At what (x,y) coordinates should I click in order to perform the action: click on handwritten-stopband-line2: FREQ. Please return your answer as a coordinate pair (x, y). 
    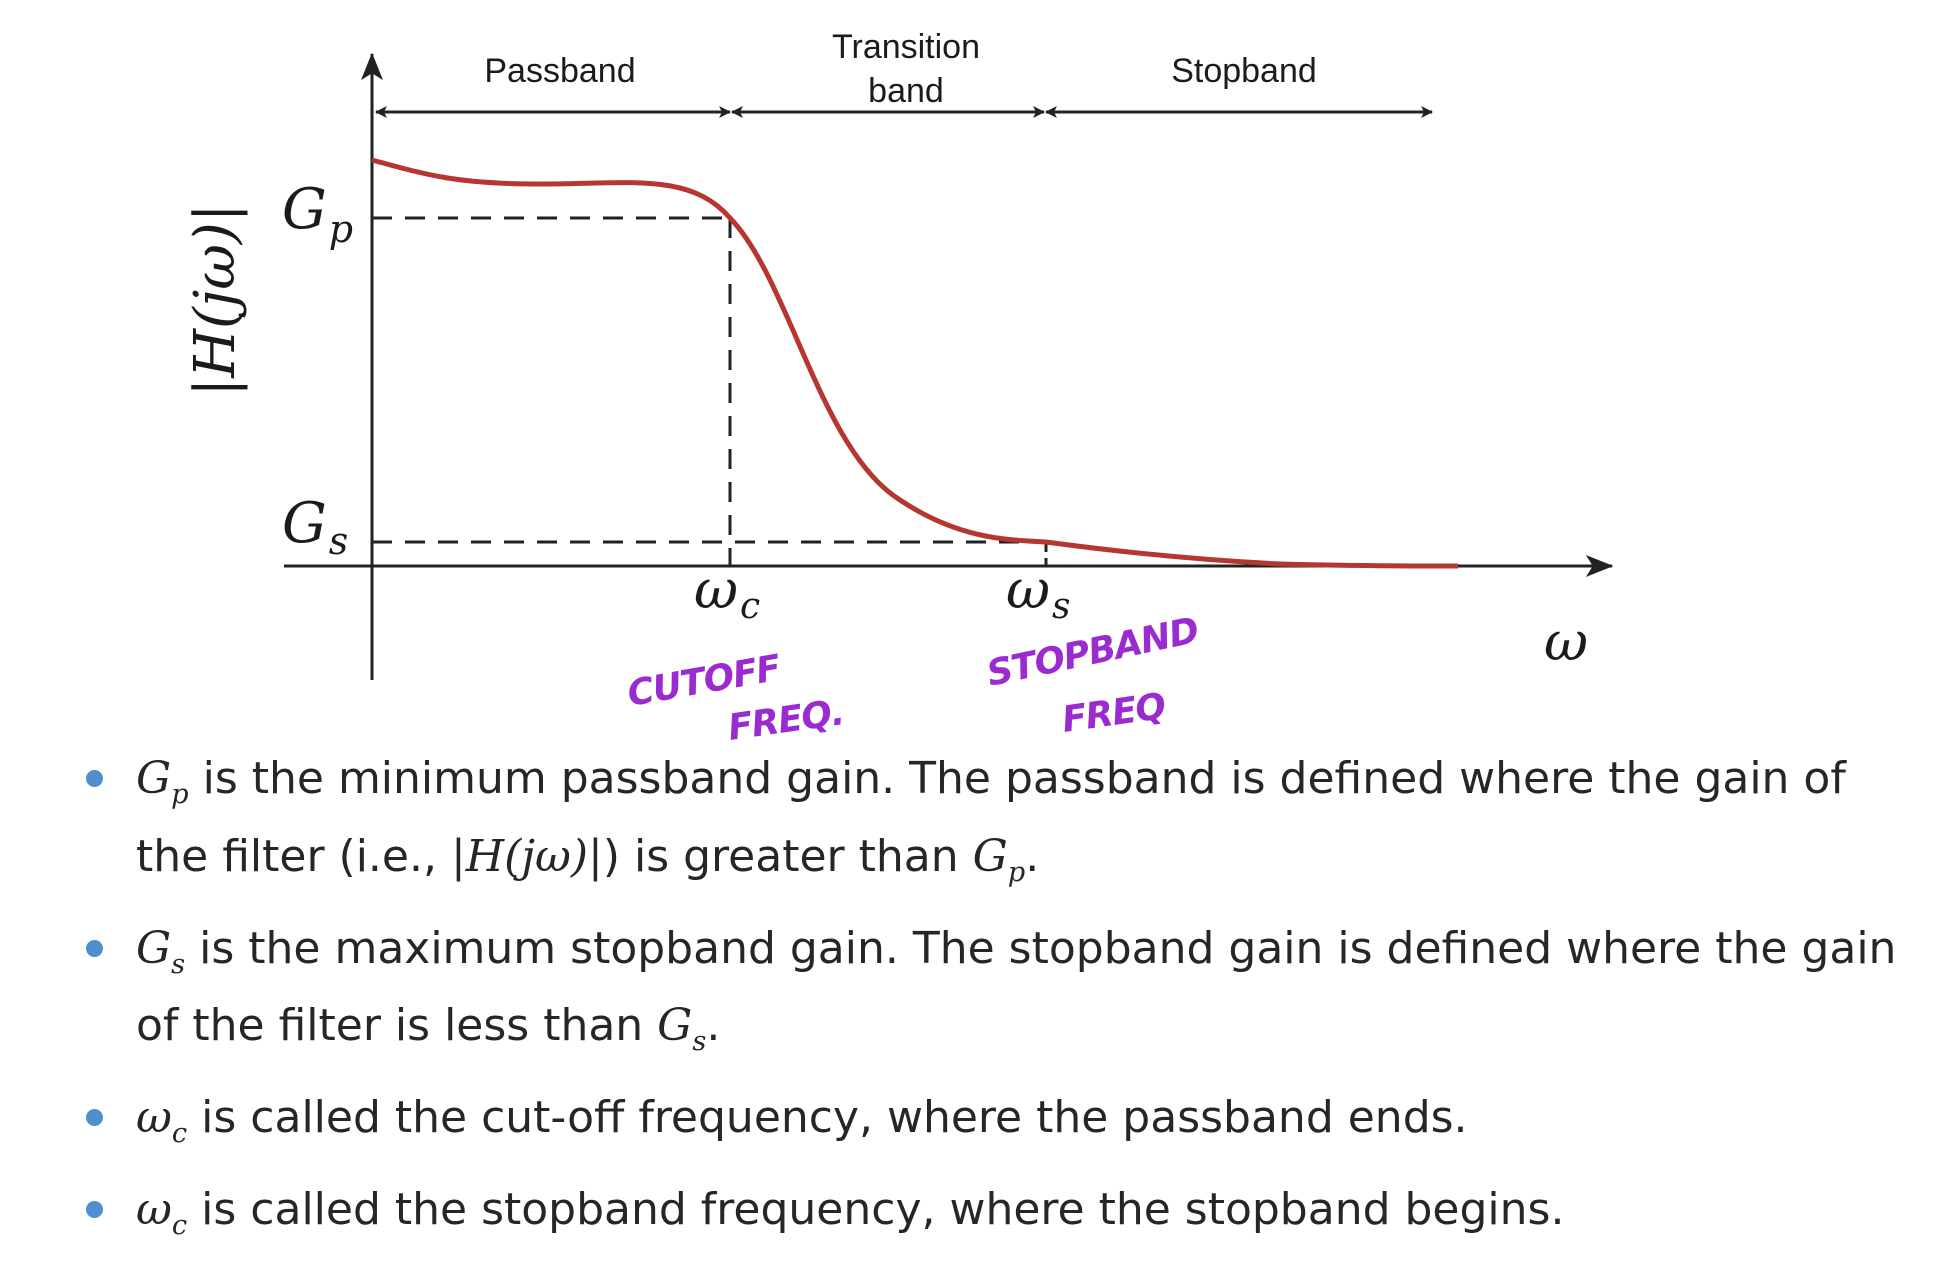
    Looking at the image, I should click on (1114, 713).